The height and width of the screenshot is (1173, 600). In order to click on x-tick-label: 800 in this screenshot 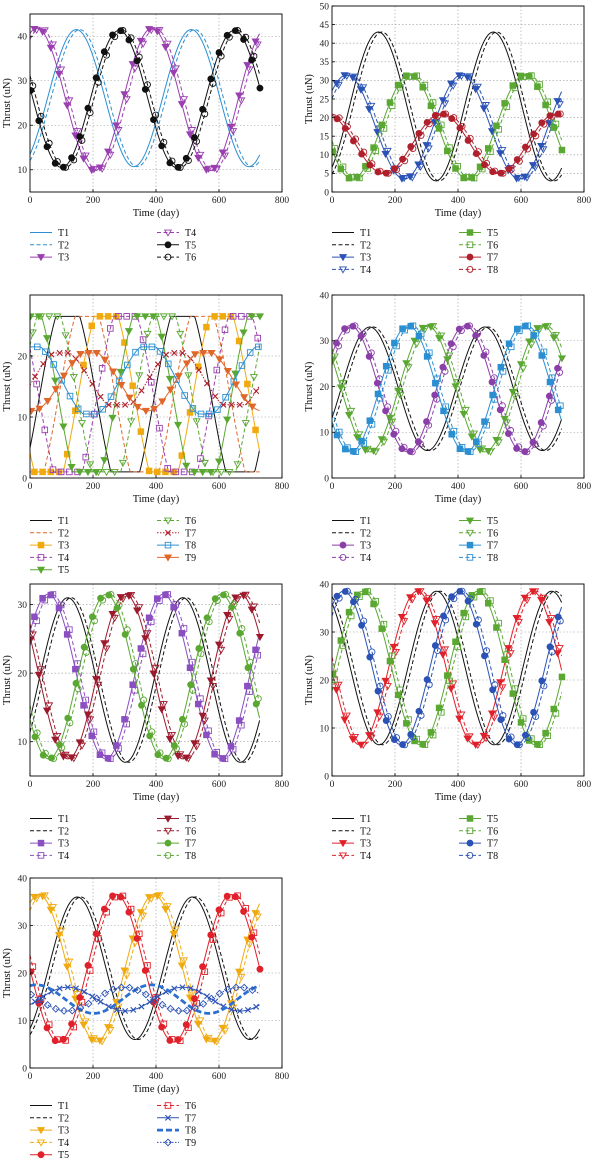, I will do `click(584, 785)`.